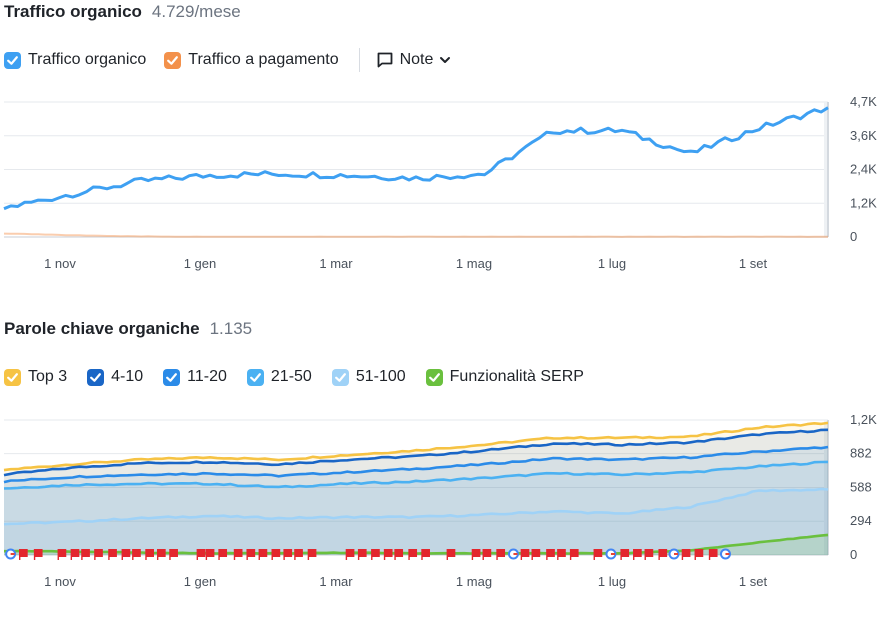 This screenshot has height=619, width=880. What do you see at coordinates (612, 263) in the screenshot?
I see `x-tick-label: 1 lug` at bounding box center [612, 263].